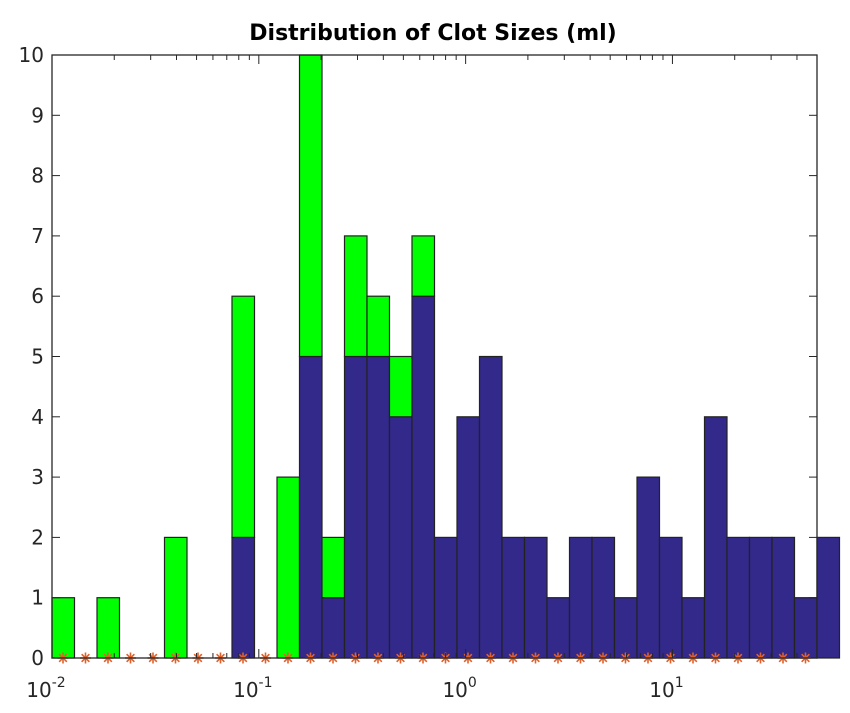  Describe the element at coordinates (679, 683) in the screenshot. I see `x-tick-exponent: 1` at that location.